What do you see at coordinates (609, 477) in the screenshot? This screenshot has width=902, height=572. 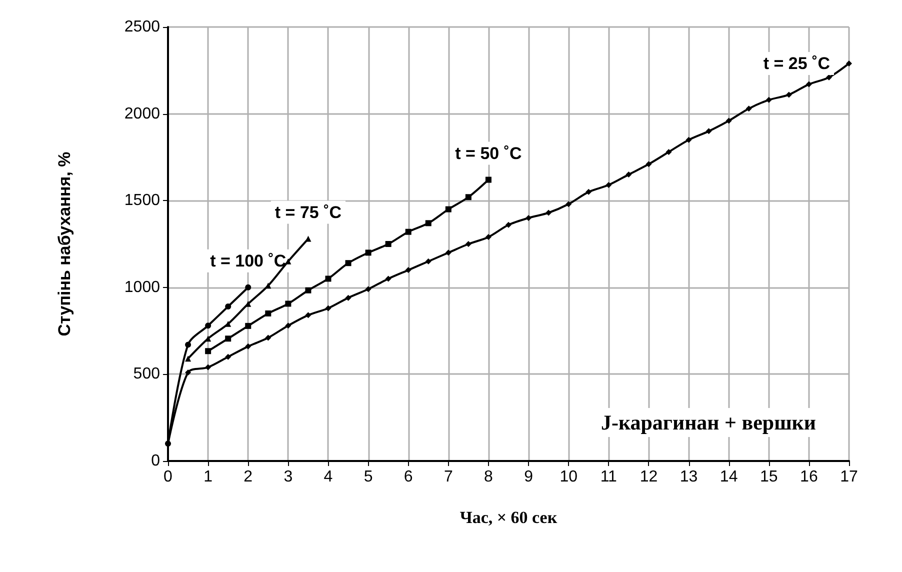 I see `x-tick-label: 11` at bounding box center [609, 477].